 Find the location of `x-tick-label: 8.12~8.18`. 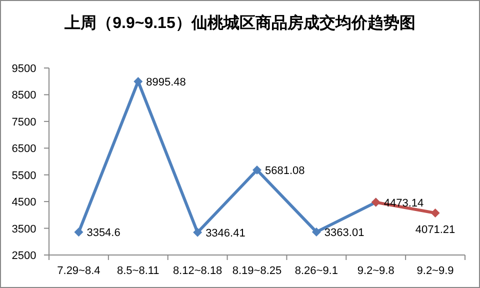

x-tick-label: 8.12~8.18 is located at coordinates (197, 271).